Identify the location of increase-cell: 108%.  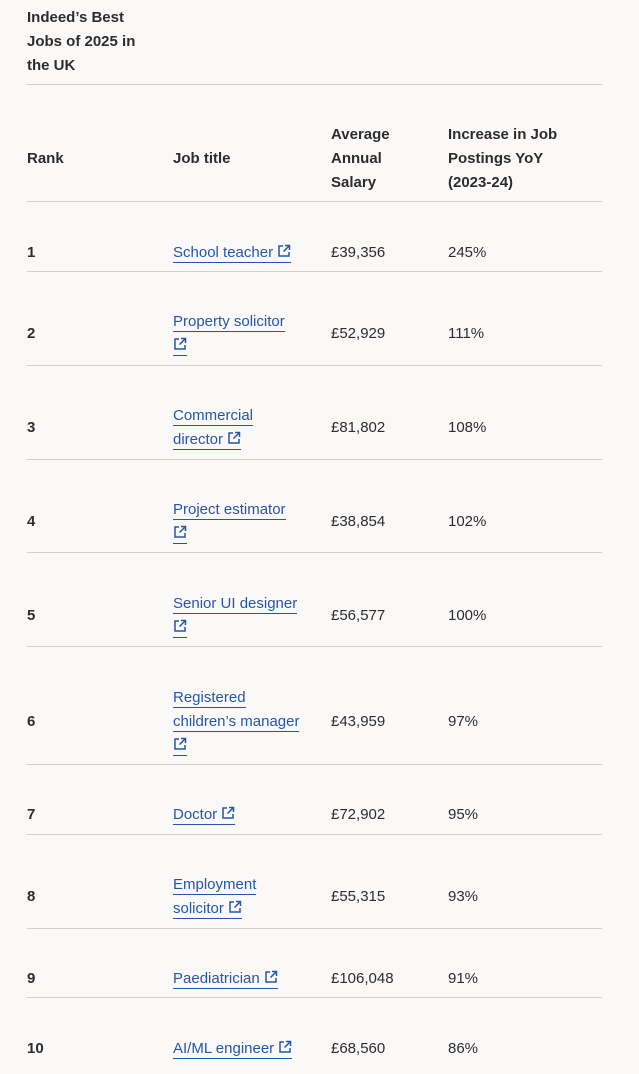
(467, 427).